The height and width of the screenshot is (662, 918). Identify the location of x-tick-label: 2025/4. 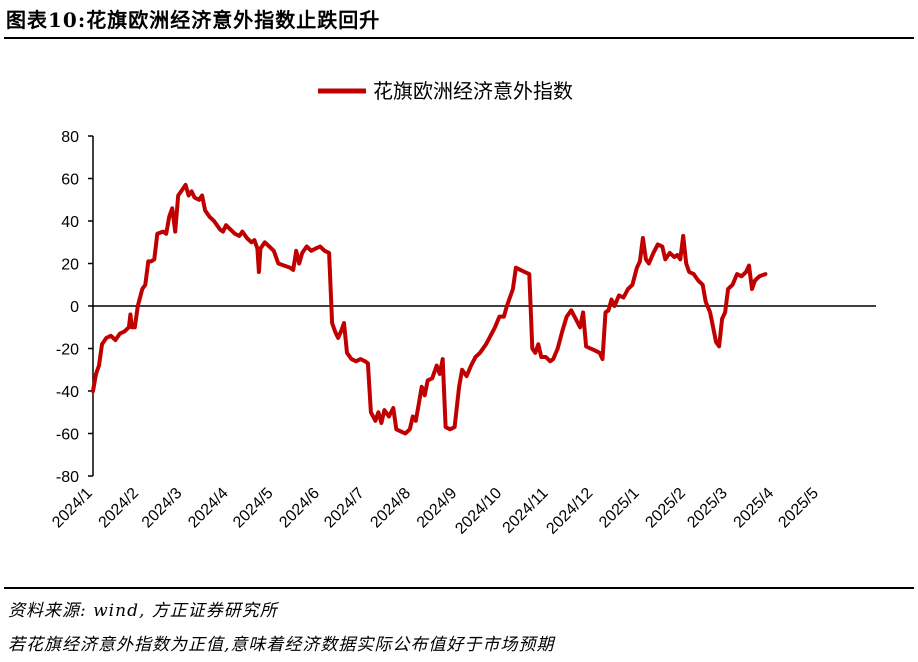
(754, 508).